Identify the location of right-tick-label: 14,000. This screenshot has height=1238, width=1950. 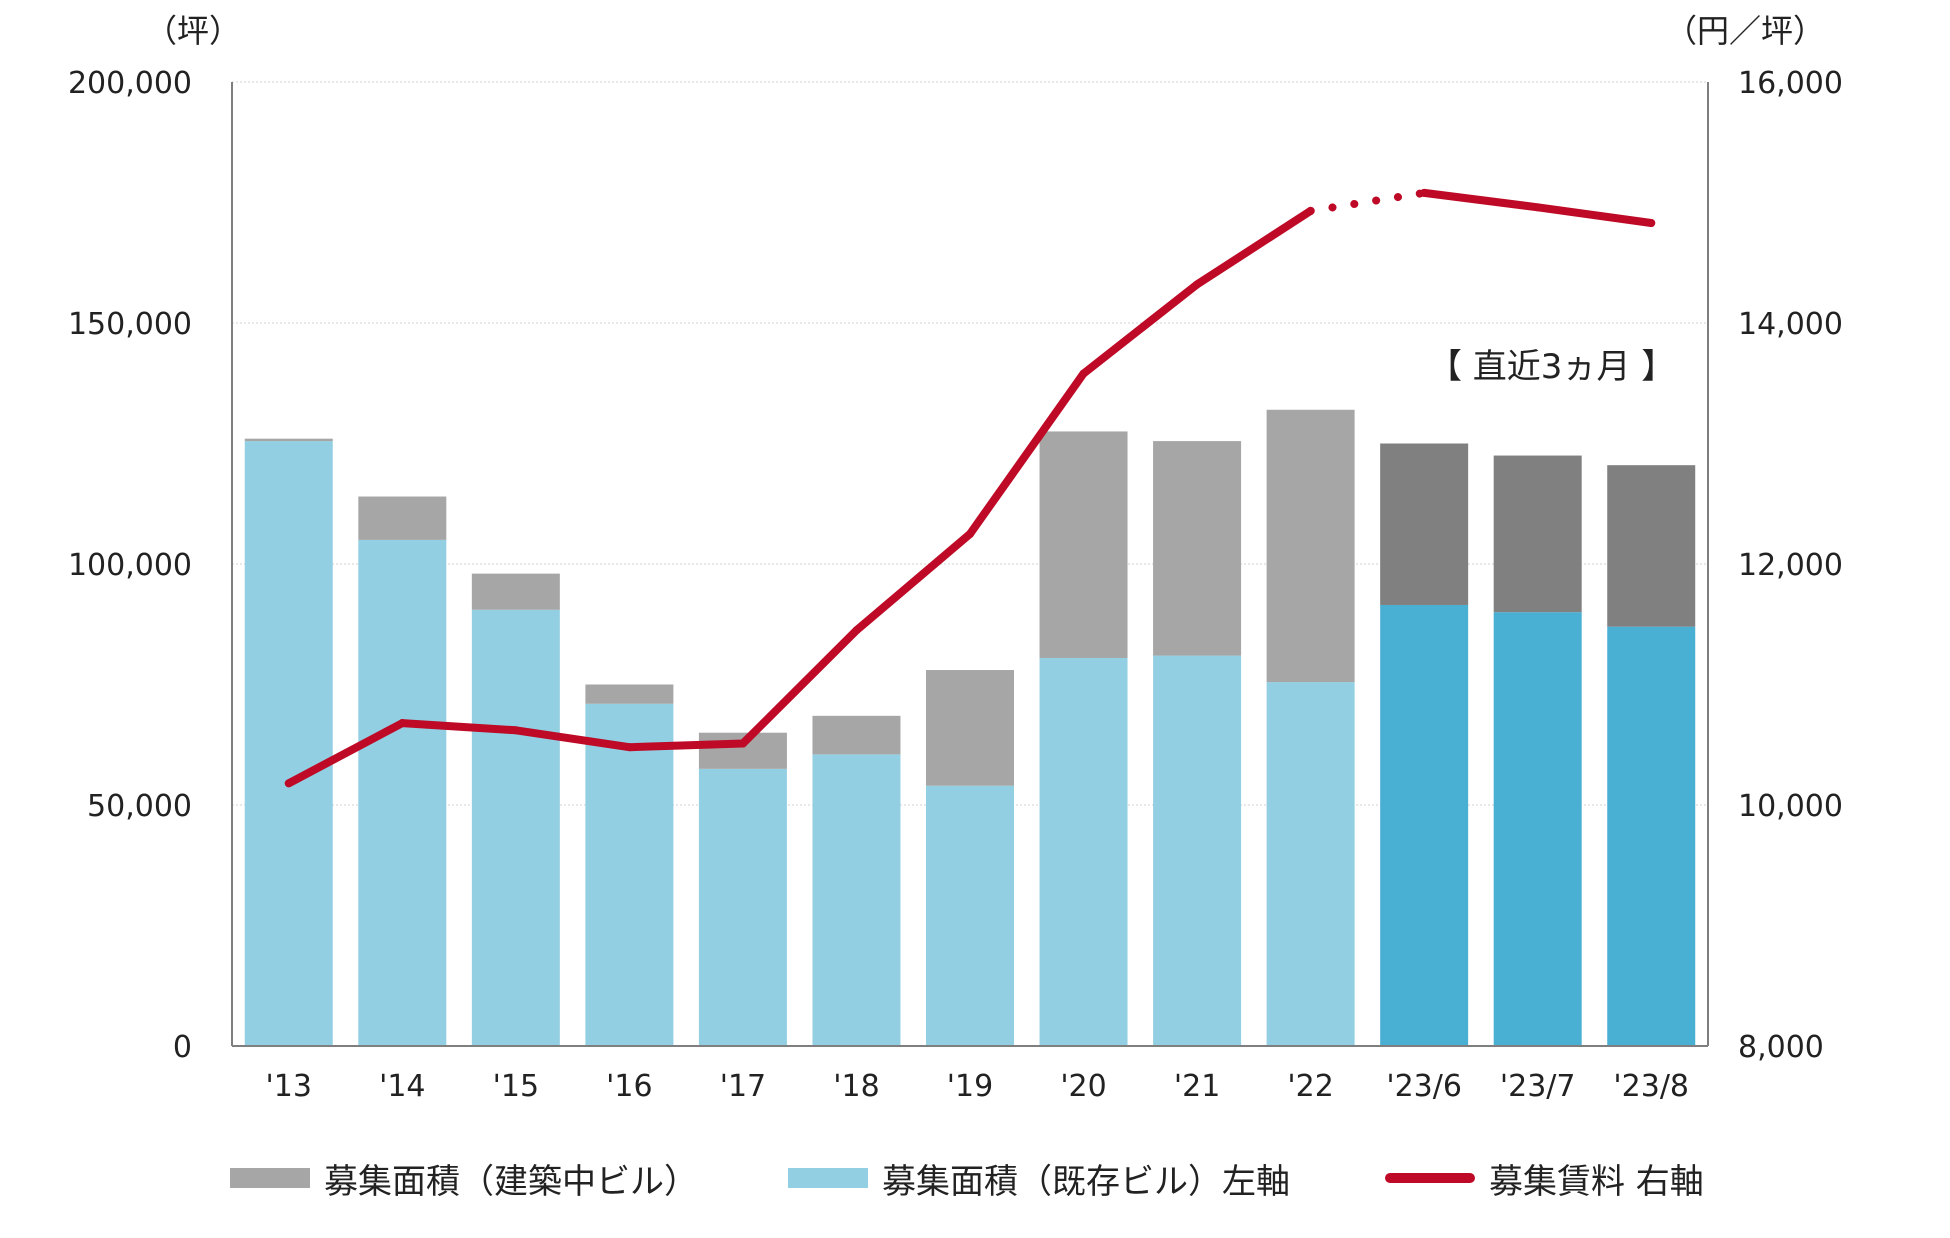
(1790, 324).